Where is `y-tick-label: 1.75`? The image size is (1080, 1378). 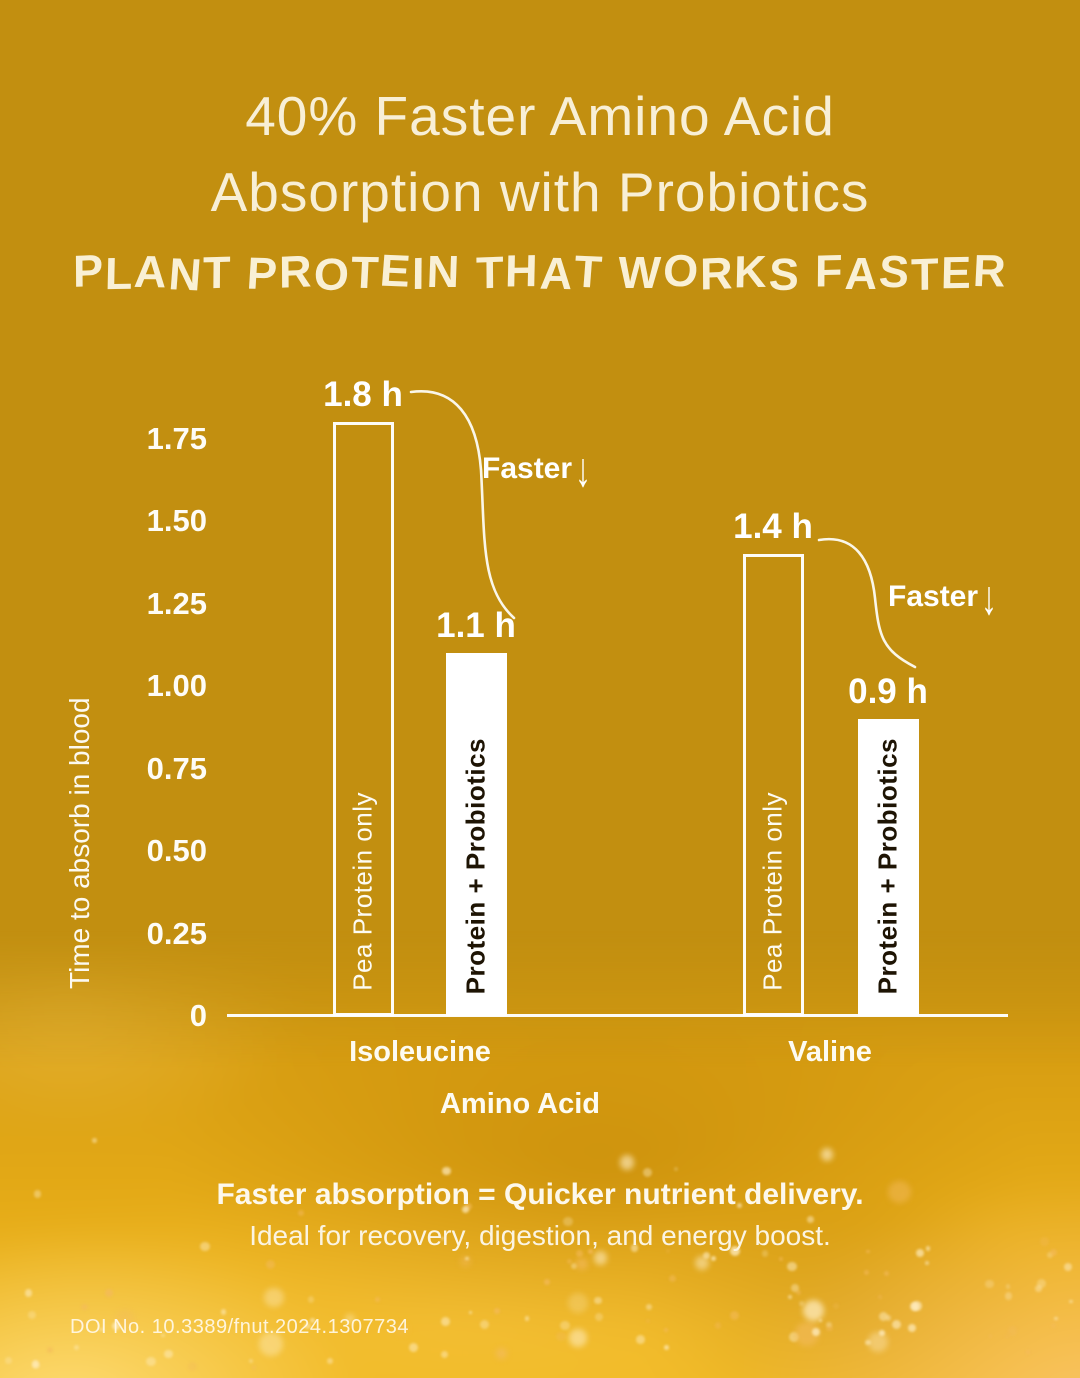 y-tick-label: 1.75 is located at coordinates (176, 438).